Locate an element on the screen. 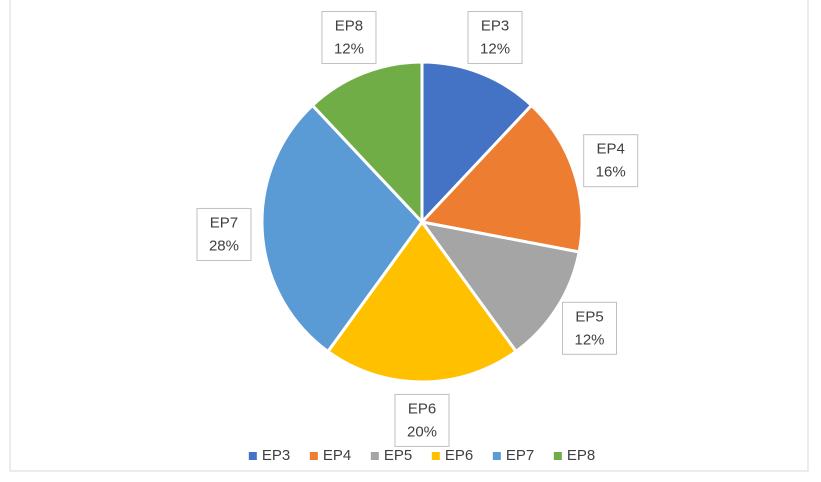  legend-label: EP3 is located at coordinates (276, 455).